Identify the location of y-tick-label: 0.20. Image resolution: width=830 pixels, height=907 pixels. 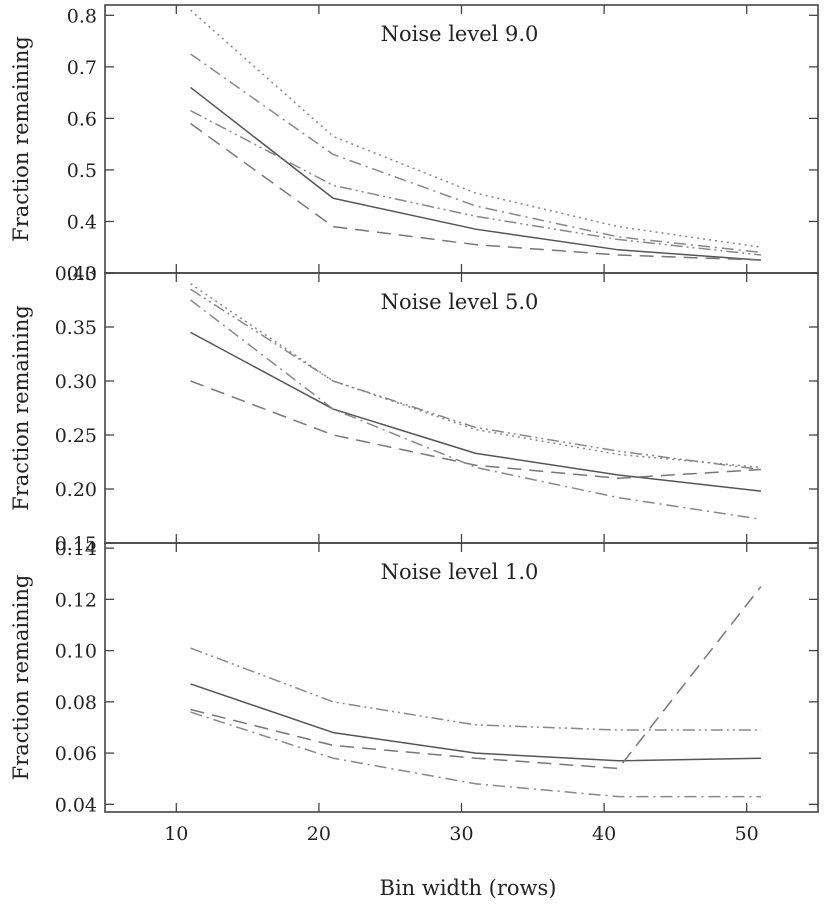
(76, 490).